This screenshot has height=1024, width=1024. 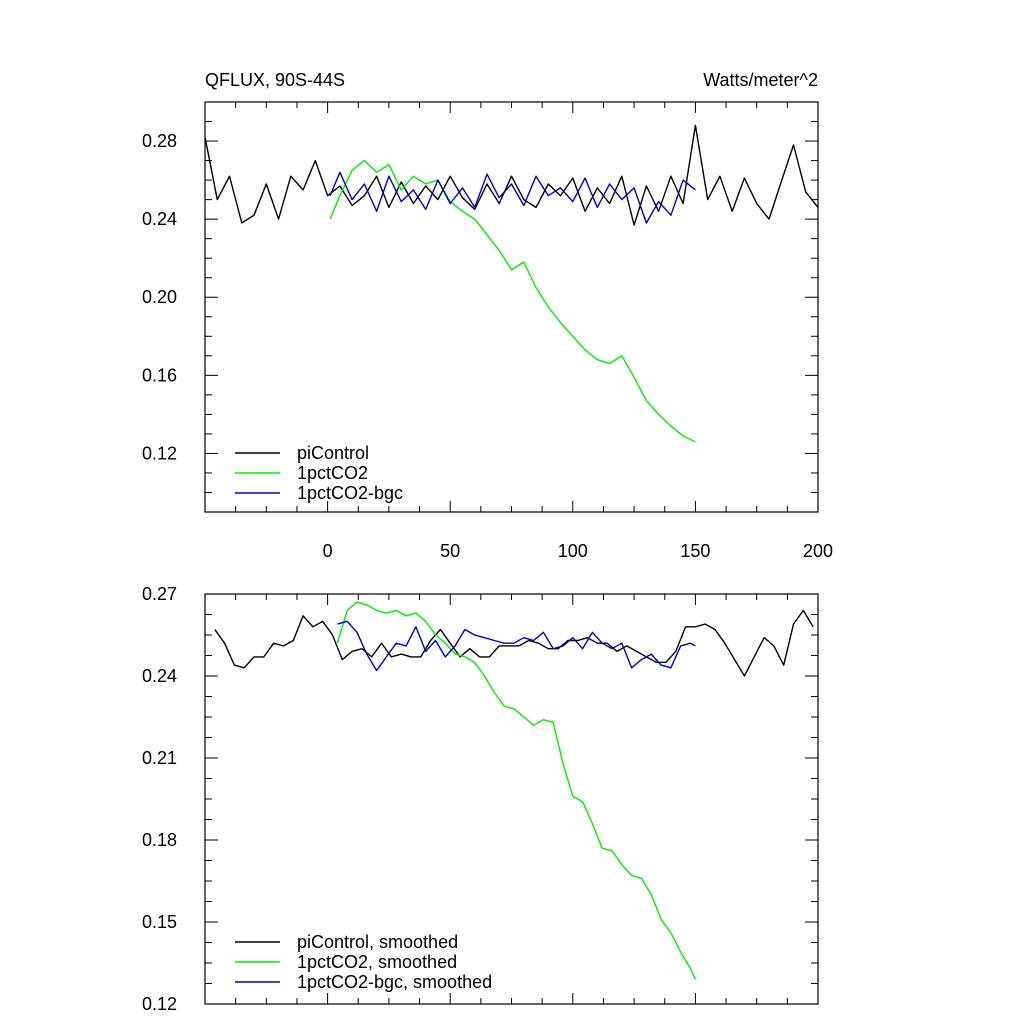 I want to click on top-y-tick-label: 0.12, so click(x=159, y=453).